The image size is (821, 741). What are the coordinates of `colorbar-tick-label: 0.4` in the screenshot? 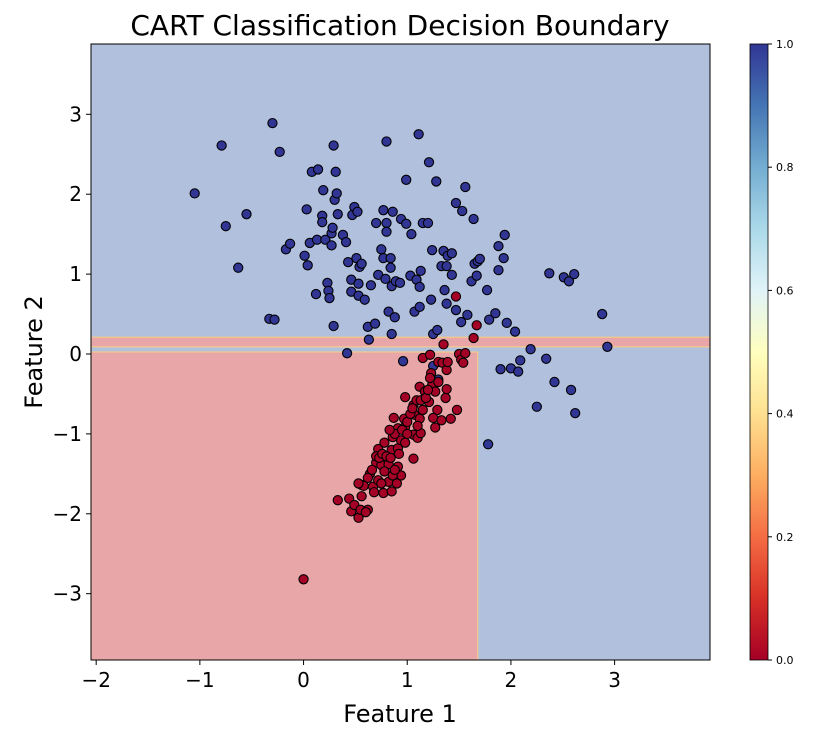 It's located at (785, 414).